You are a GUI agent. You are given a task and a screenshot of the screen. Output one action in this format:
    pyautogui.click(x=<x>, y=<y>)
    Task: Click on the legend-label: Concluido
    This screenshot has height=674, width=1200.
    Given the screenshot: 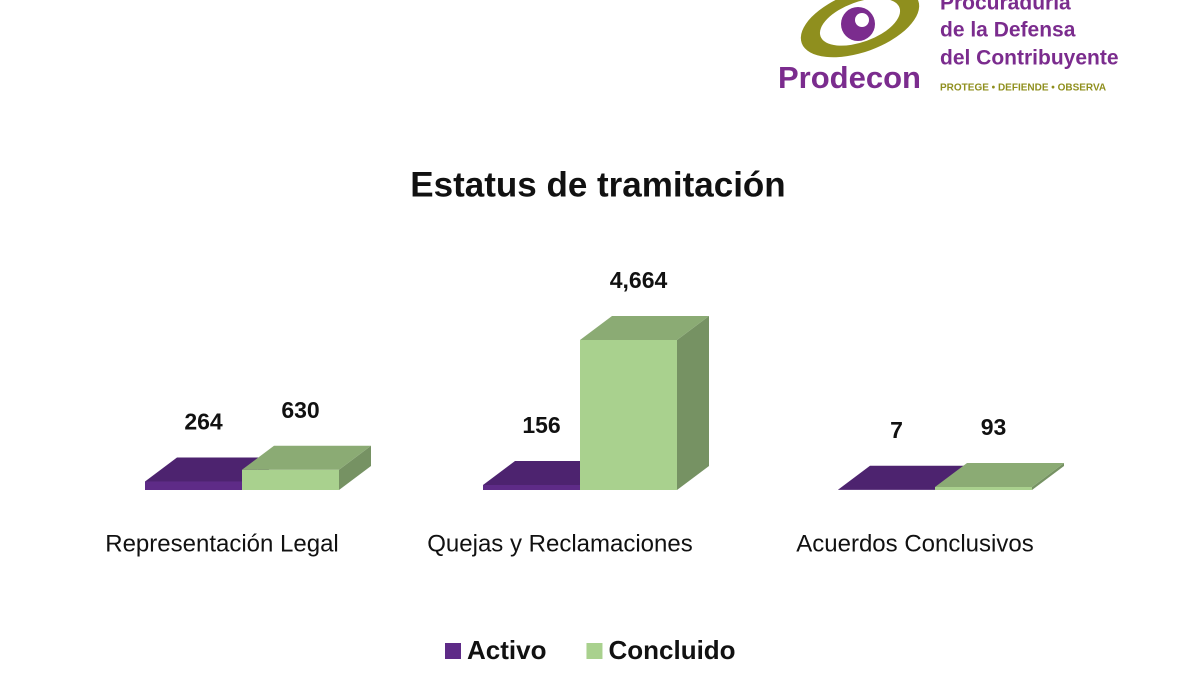 What is the action you would take?
    pyautogui.click(x=671, y=650)
    